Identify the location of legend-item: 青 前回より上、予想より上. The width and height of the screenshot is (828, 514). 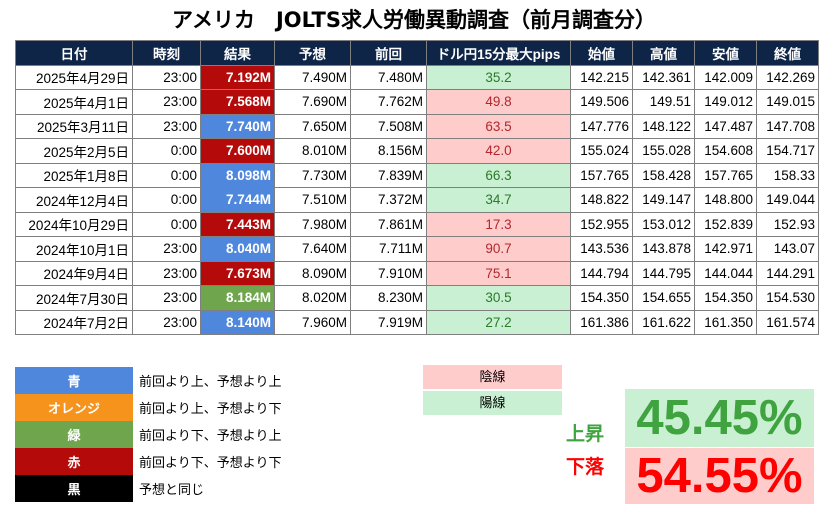
(148, 380).